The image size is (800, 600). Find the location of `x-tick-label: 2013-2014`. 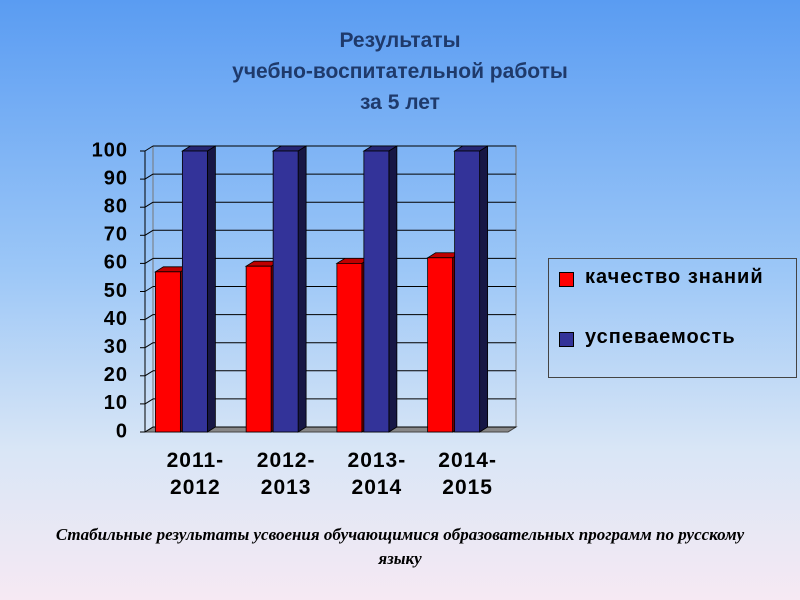

x-tick-label: 2013-2014 is located at coordinates (377, 474).